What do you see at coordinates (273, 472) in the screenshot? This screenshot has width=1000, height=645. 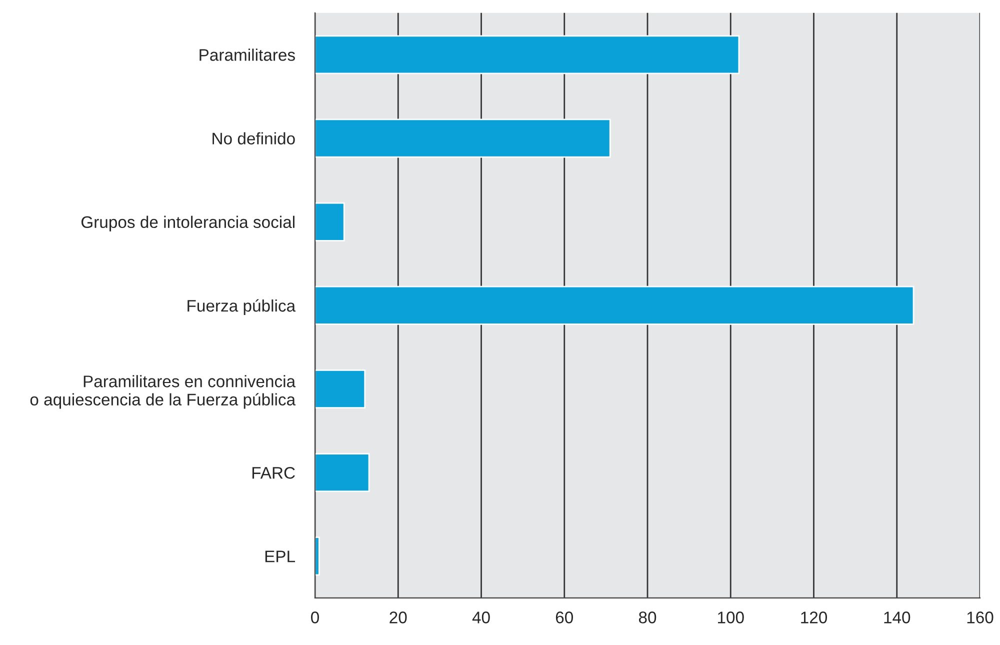 I see `y-tick-label: FARC` at bounding box center [273, 472].